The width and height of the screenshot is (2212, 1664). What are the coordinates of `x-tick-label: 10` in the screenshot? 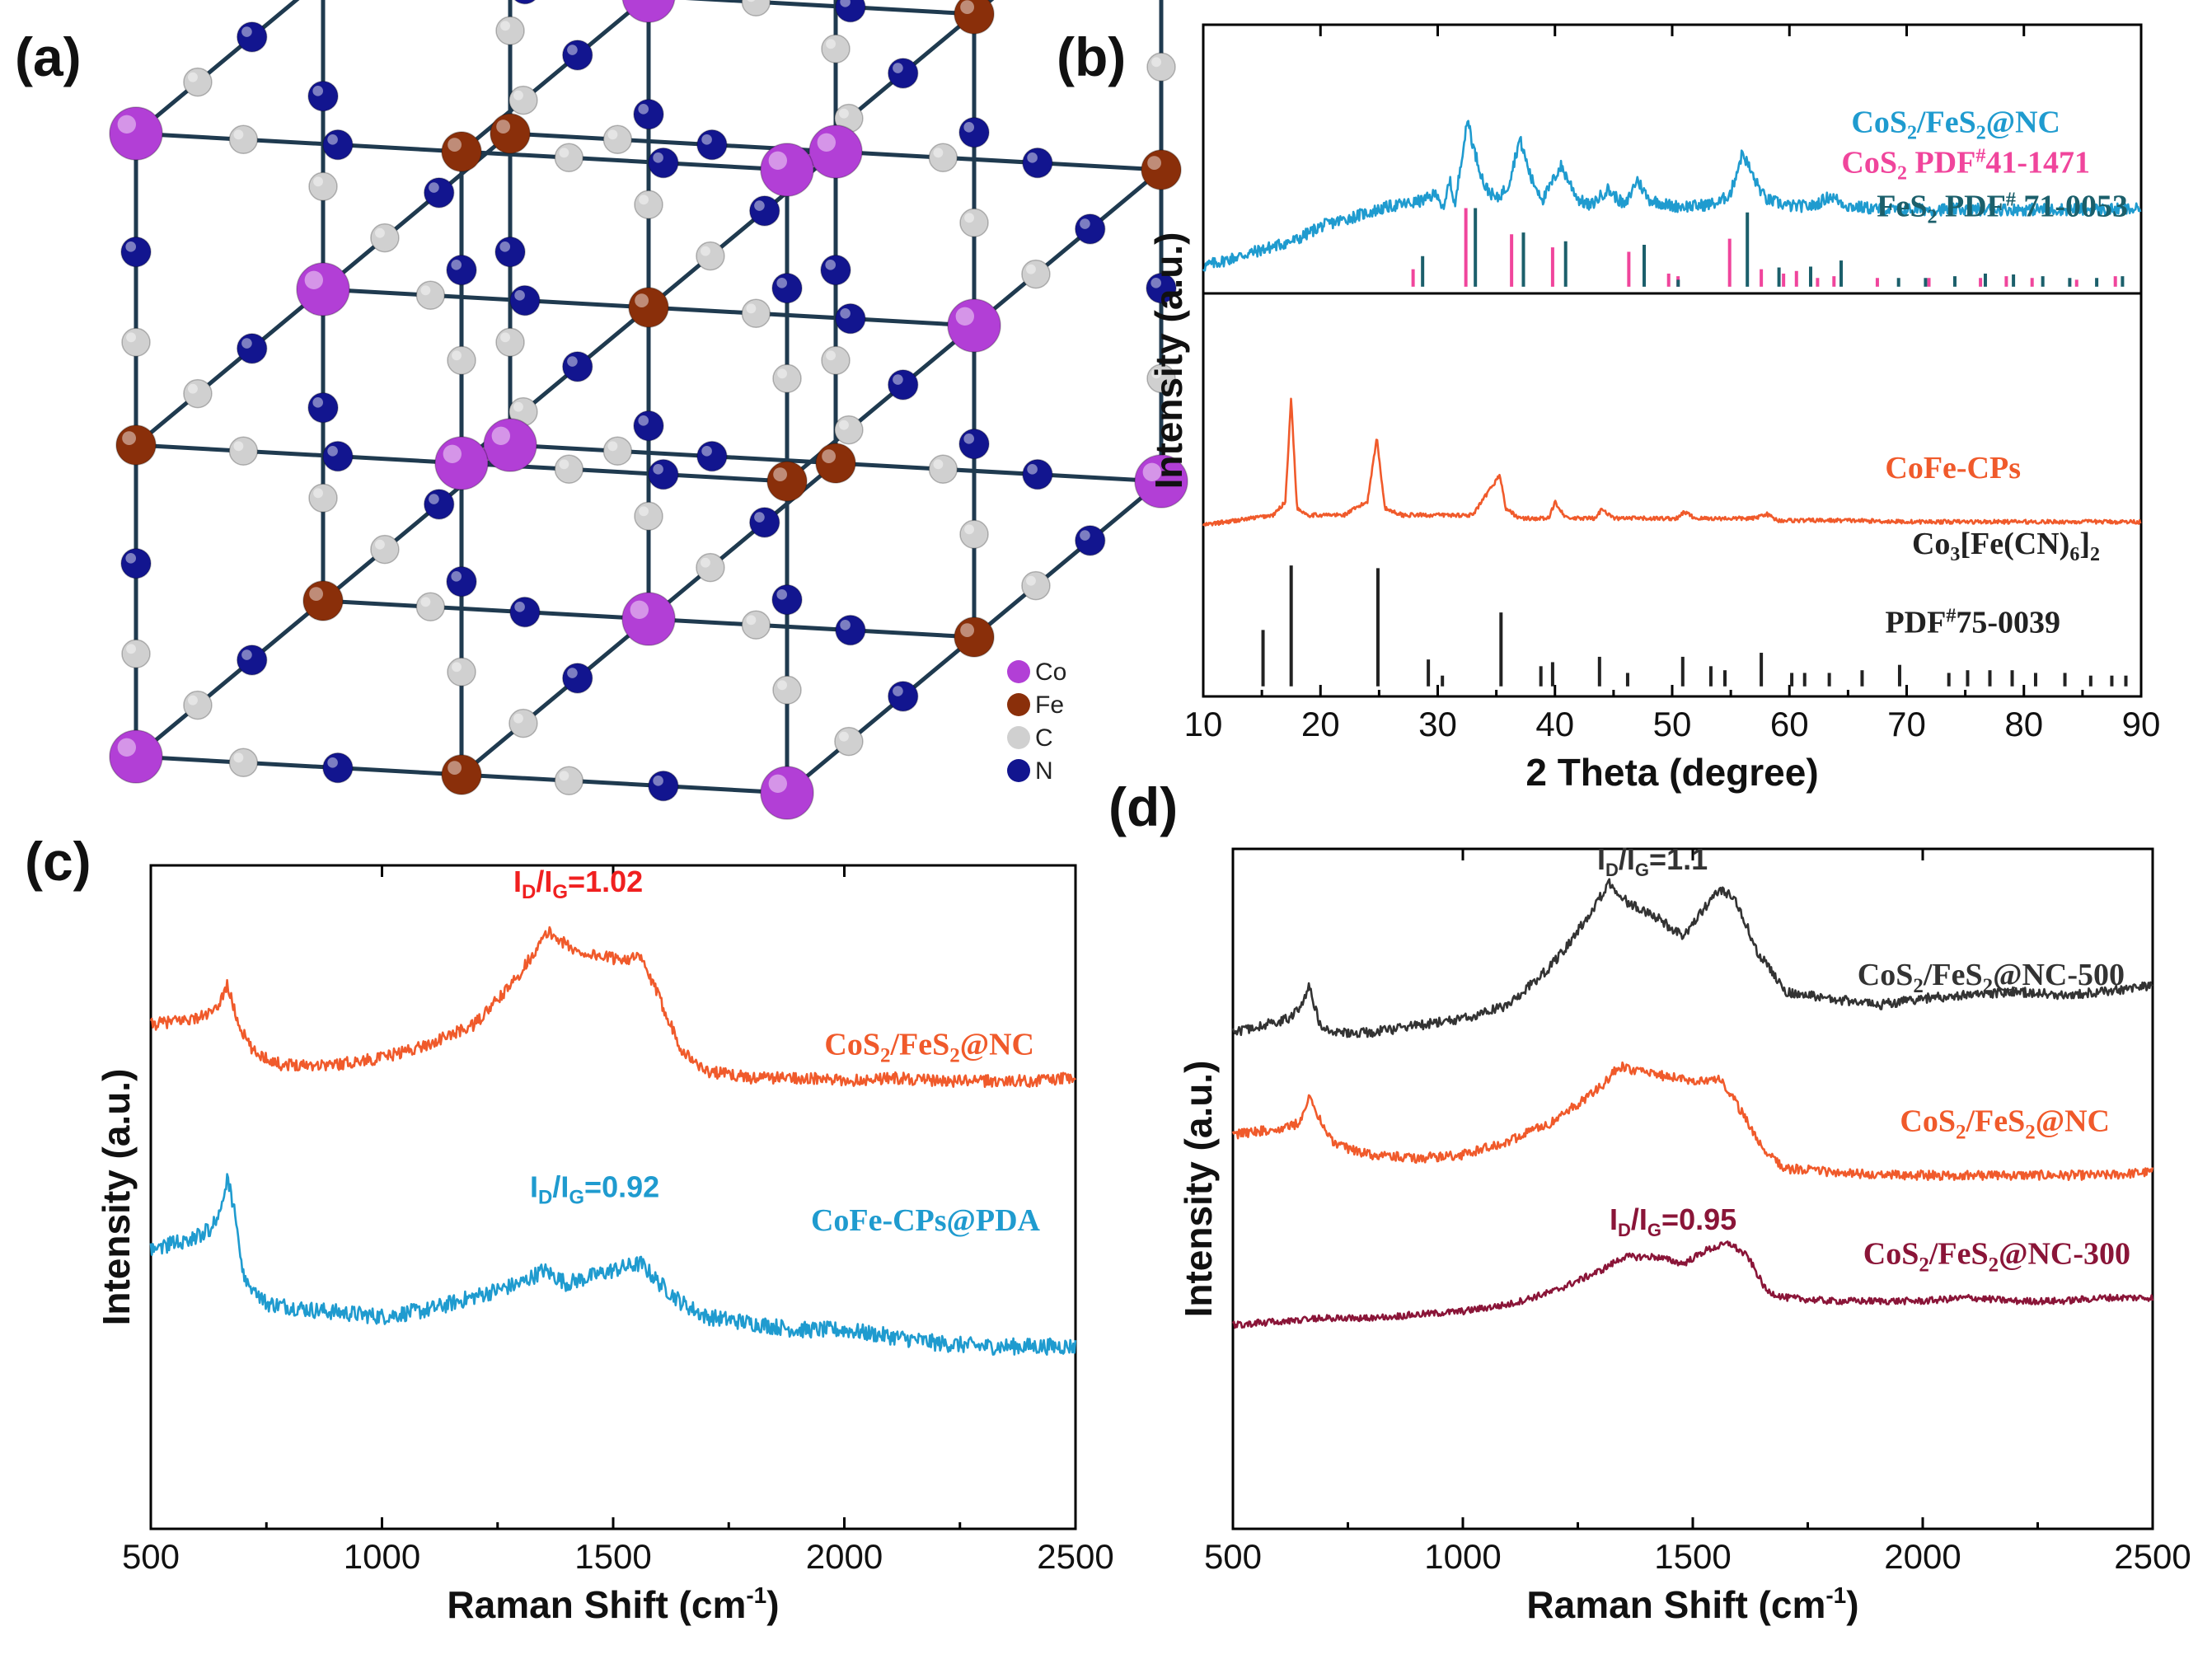 It's located at (1203, 724).